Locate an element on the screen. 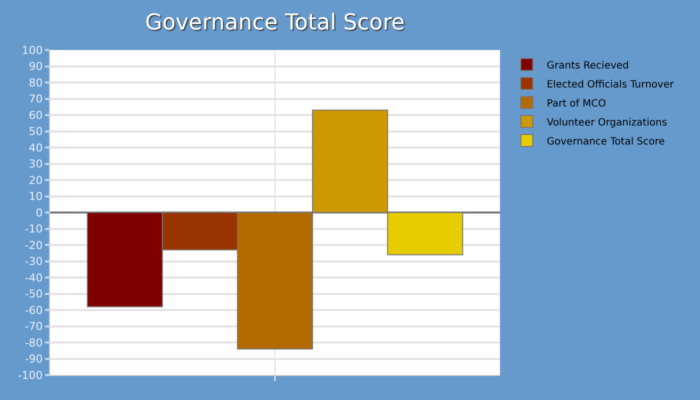 The height and width of the screenshot is (400, 700). y-tick-label: -30 is located at coordinates (33, 261).